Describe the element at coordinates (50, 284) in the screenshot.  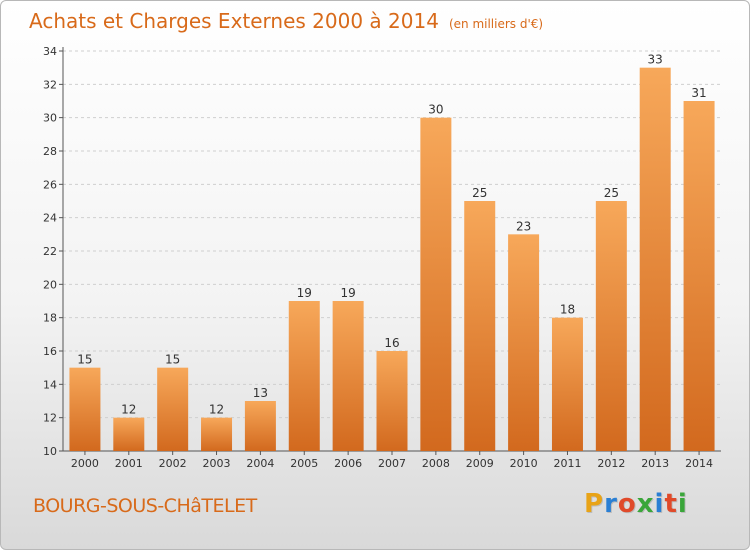
I see `y-tick-label: 20` at that location.